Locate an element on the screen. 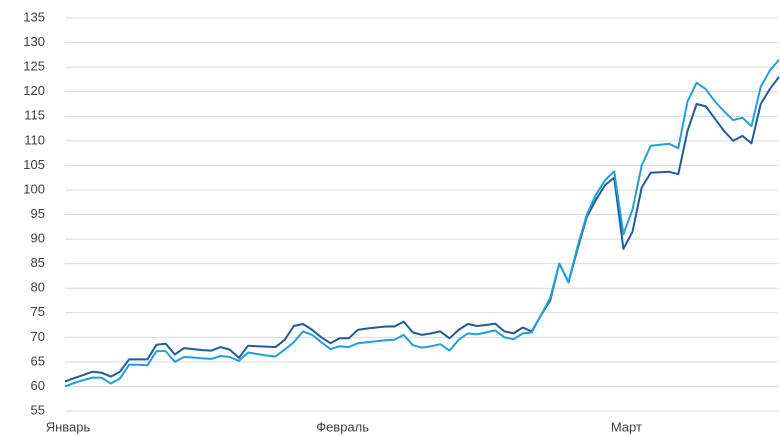 Image resolution: width=780 pixels, height=435 pixels. y-tick-label: 65 is located at coordinates (38, 360).